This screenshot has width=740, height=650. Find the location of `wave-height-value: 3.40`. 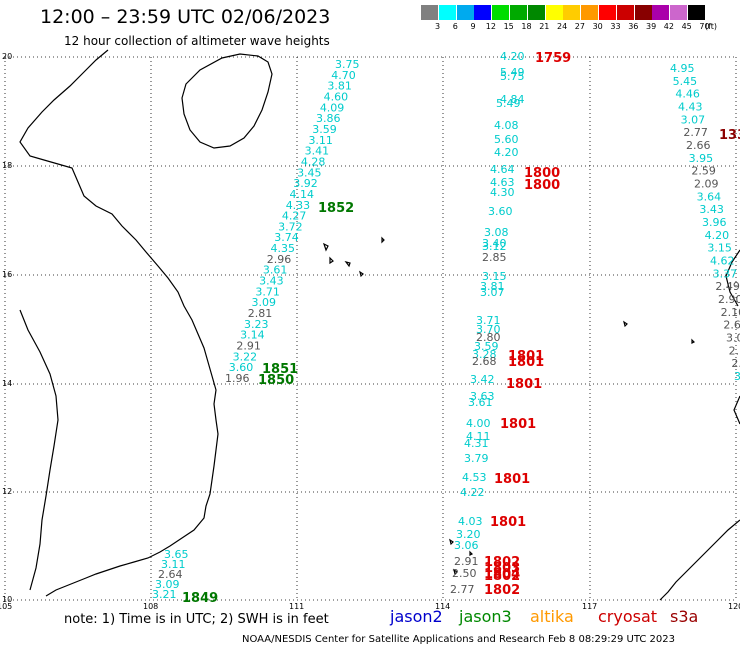

wave-height-value: 3.40 is located at coordinates (494, 243).